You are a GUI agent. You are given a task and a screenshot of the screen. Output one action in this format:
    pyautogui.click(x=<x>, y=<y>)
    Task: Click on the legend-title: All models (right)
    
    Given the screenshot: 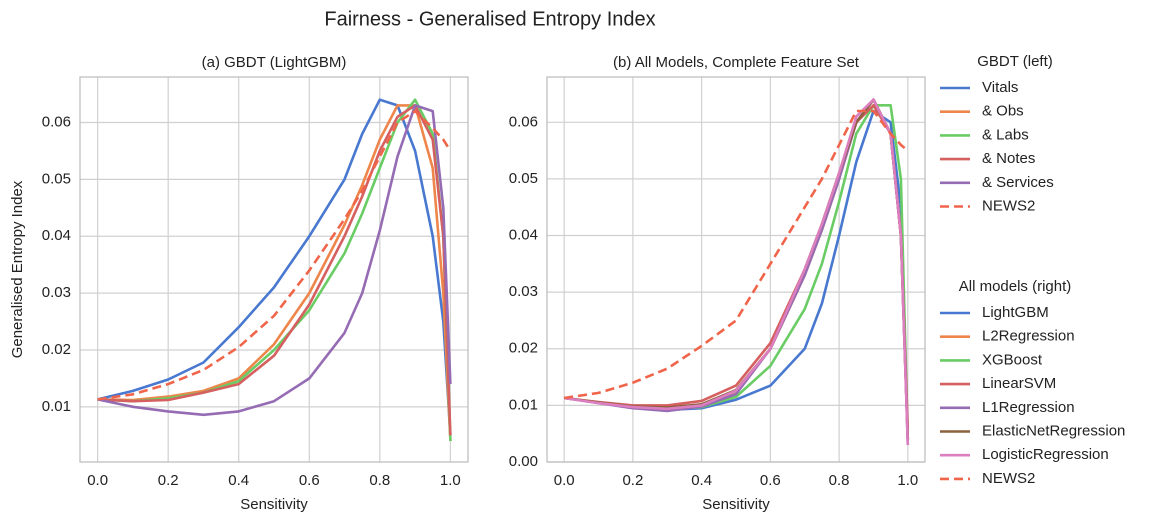 What is the action you would take?
    pyautogui.click(x=1015, y=286)
    